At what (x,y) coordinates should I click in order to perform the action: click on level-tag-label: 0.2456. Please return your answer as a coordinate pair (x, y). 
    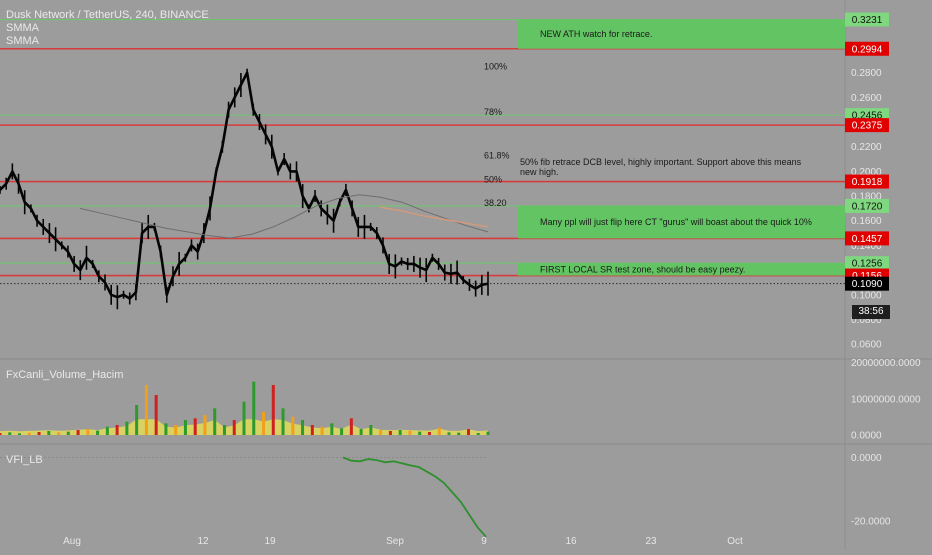
    Looking at the image, I should click on (867, 116).